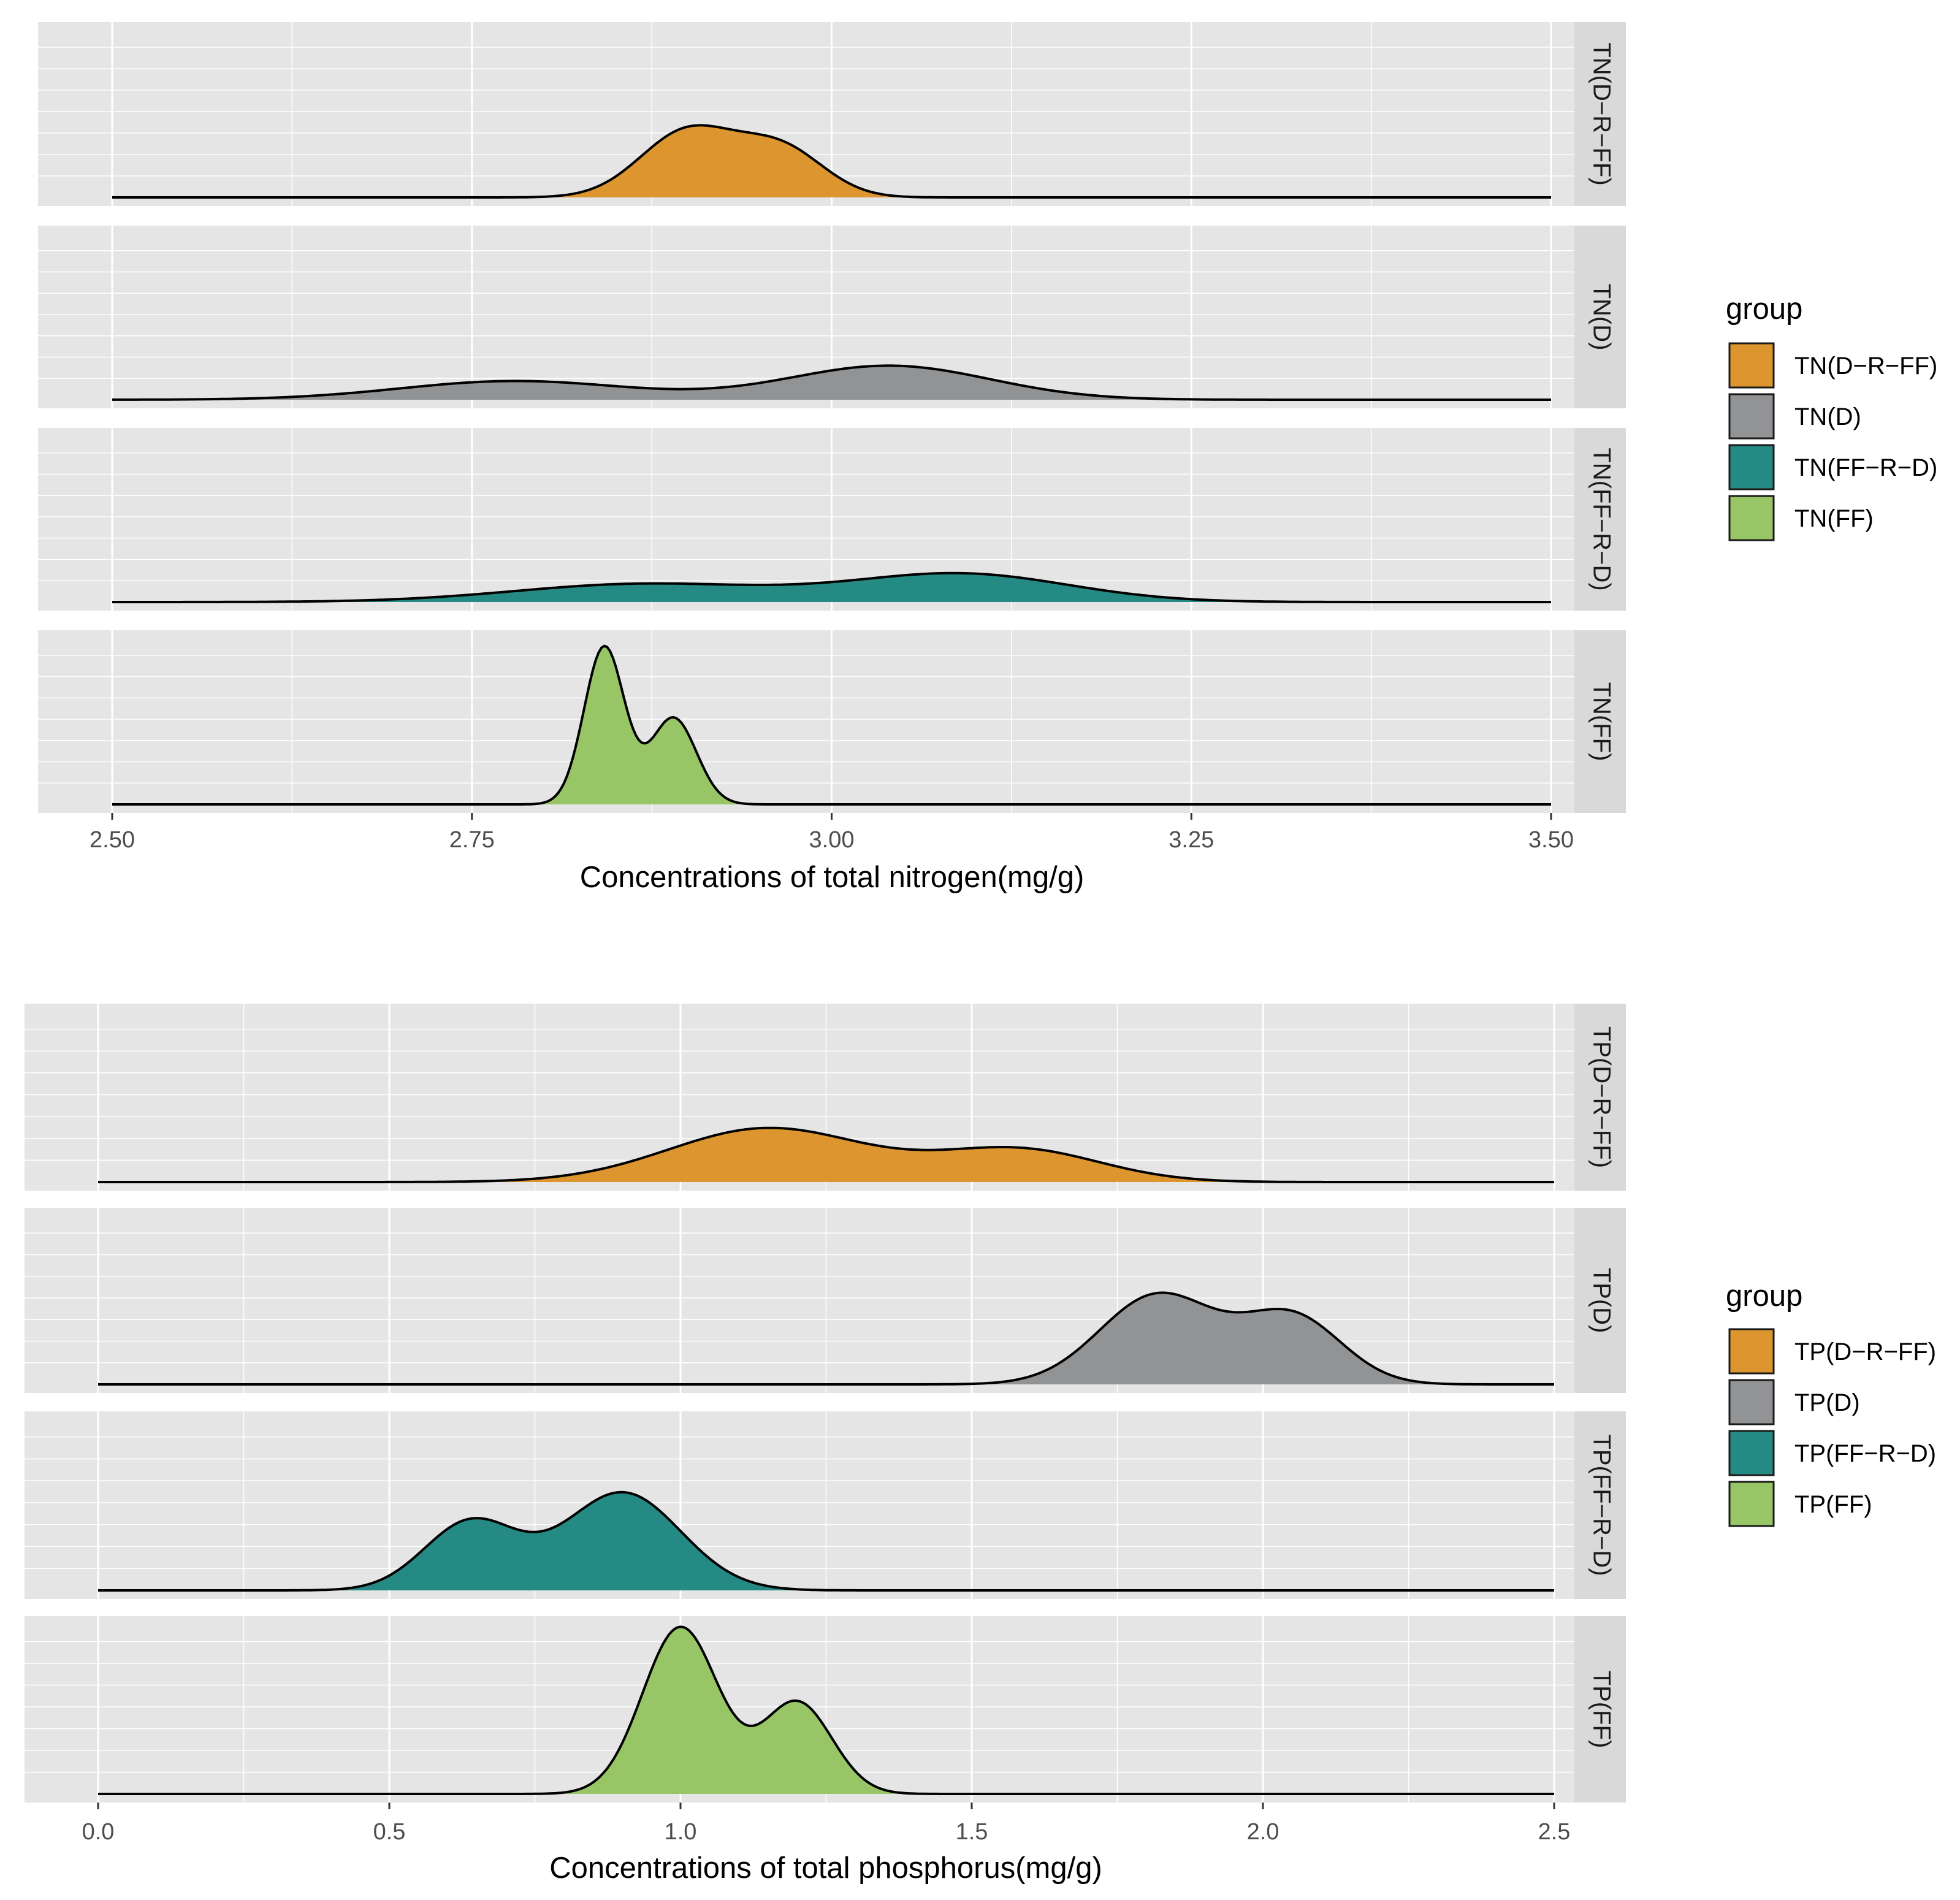  I want to click on strip-label-tp-ff-r-d: TP(FF−R−D), so click(1601, 1505).